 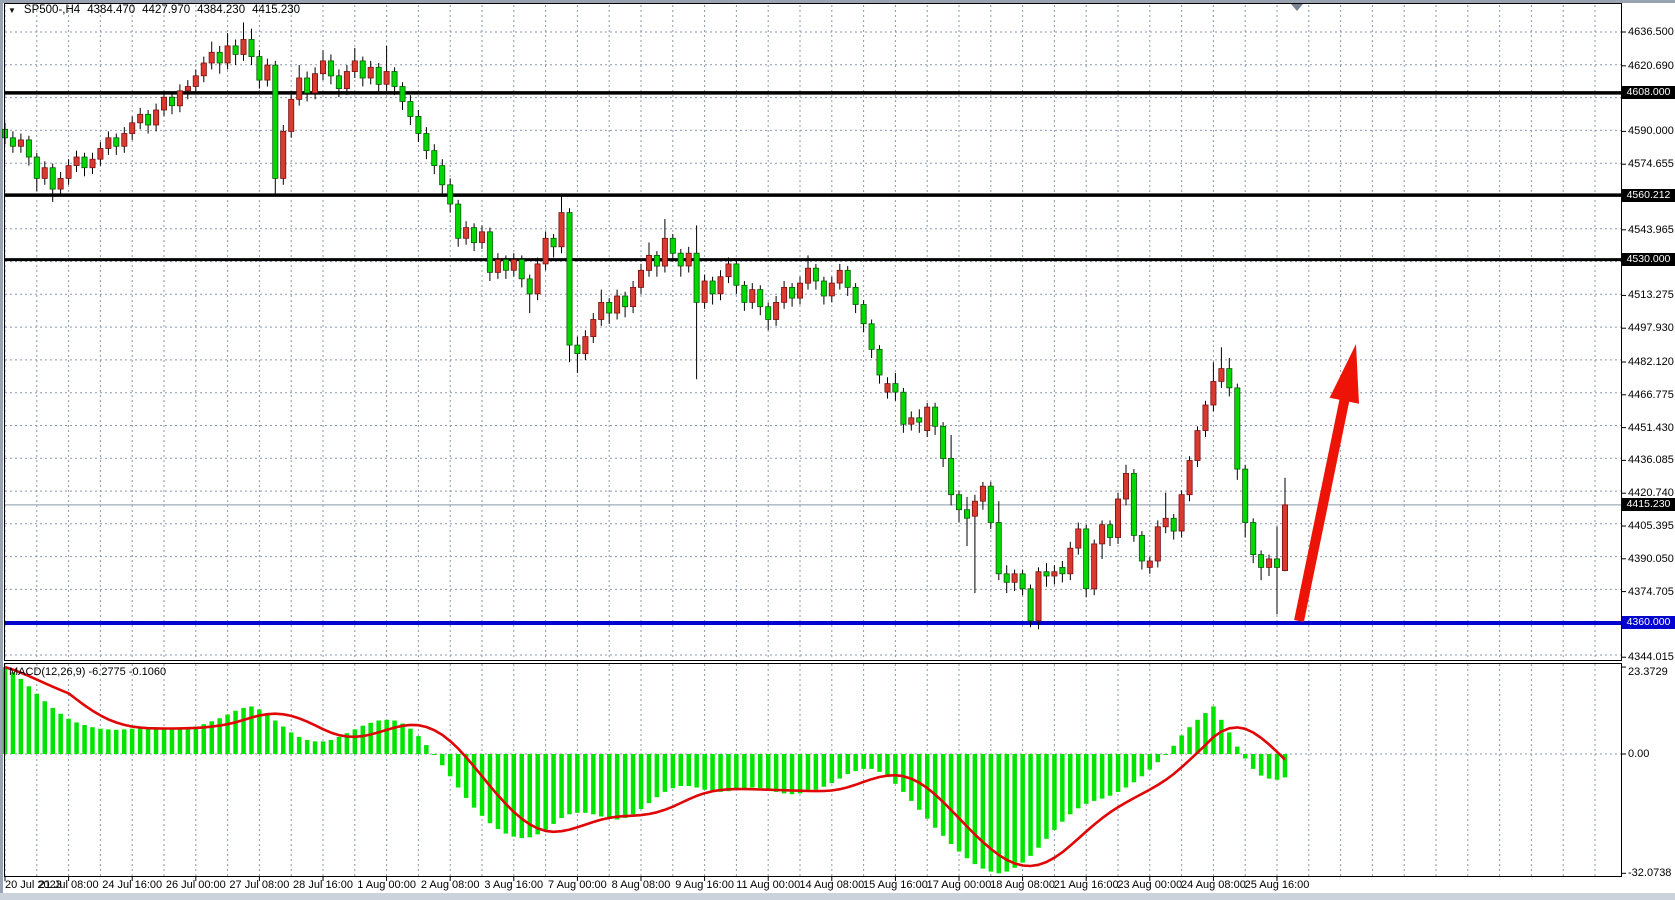 What do you see at coordinates (837, 1) in the screenshot?
I see `window-frame-top` at bounding box center [837, 1].